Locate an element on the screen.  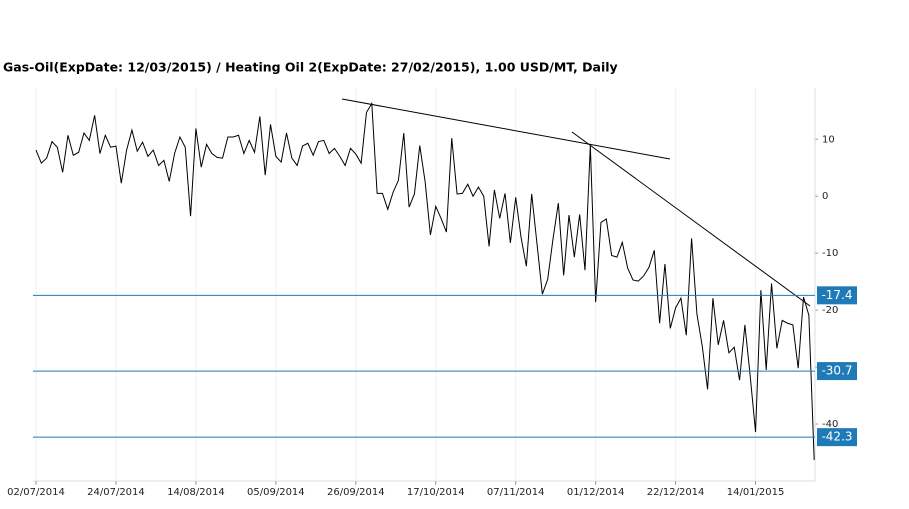
x-tick-label: 05/09/2014 is located at coordinates (276, 492).